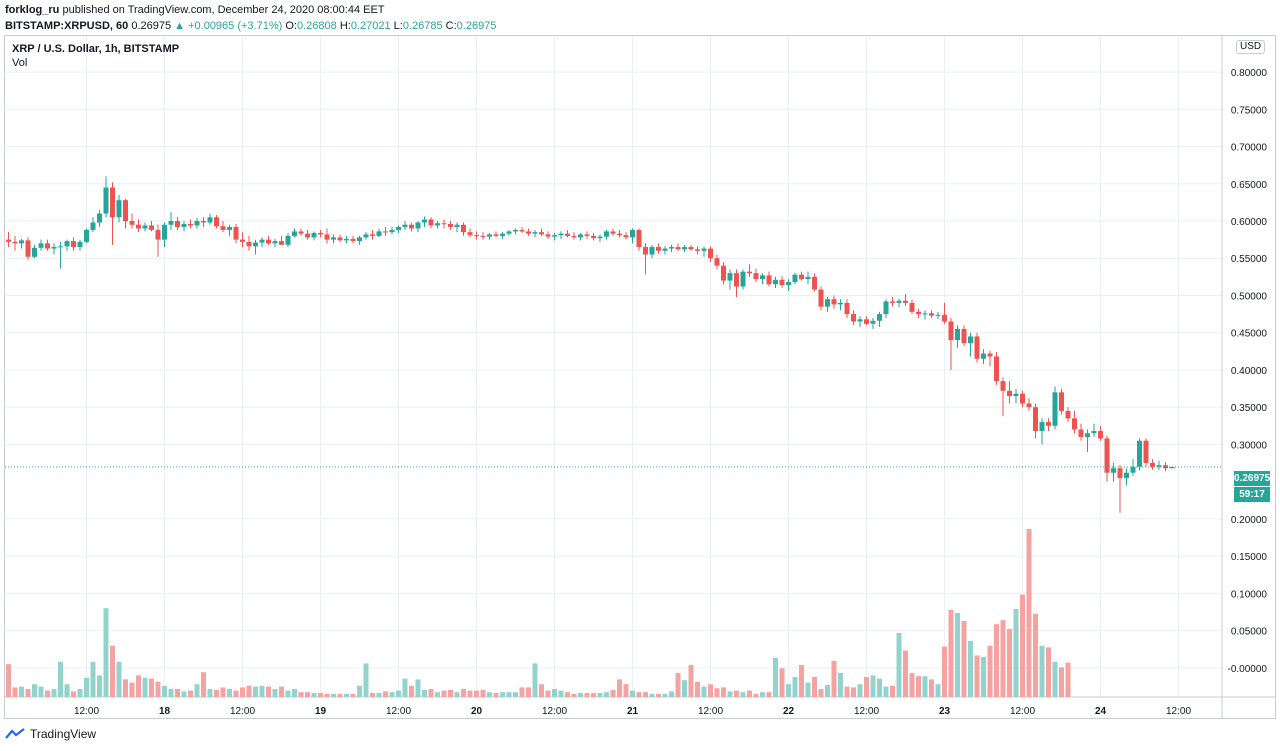 The width and height of the screenshot is (1280, 751). What do you see at coordinates (1248, 669) in the screenshot?
I see `y-tick-label: -0.00000` at bounding box center [1248, 669].